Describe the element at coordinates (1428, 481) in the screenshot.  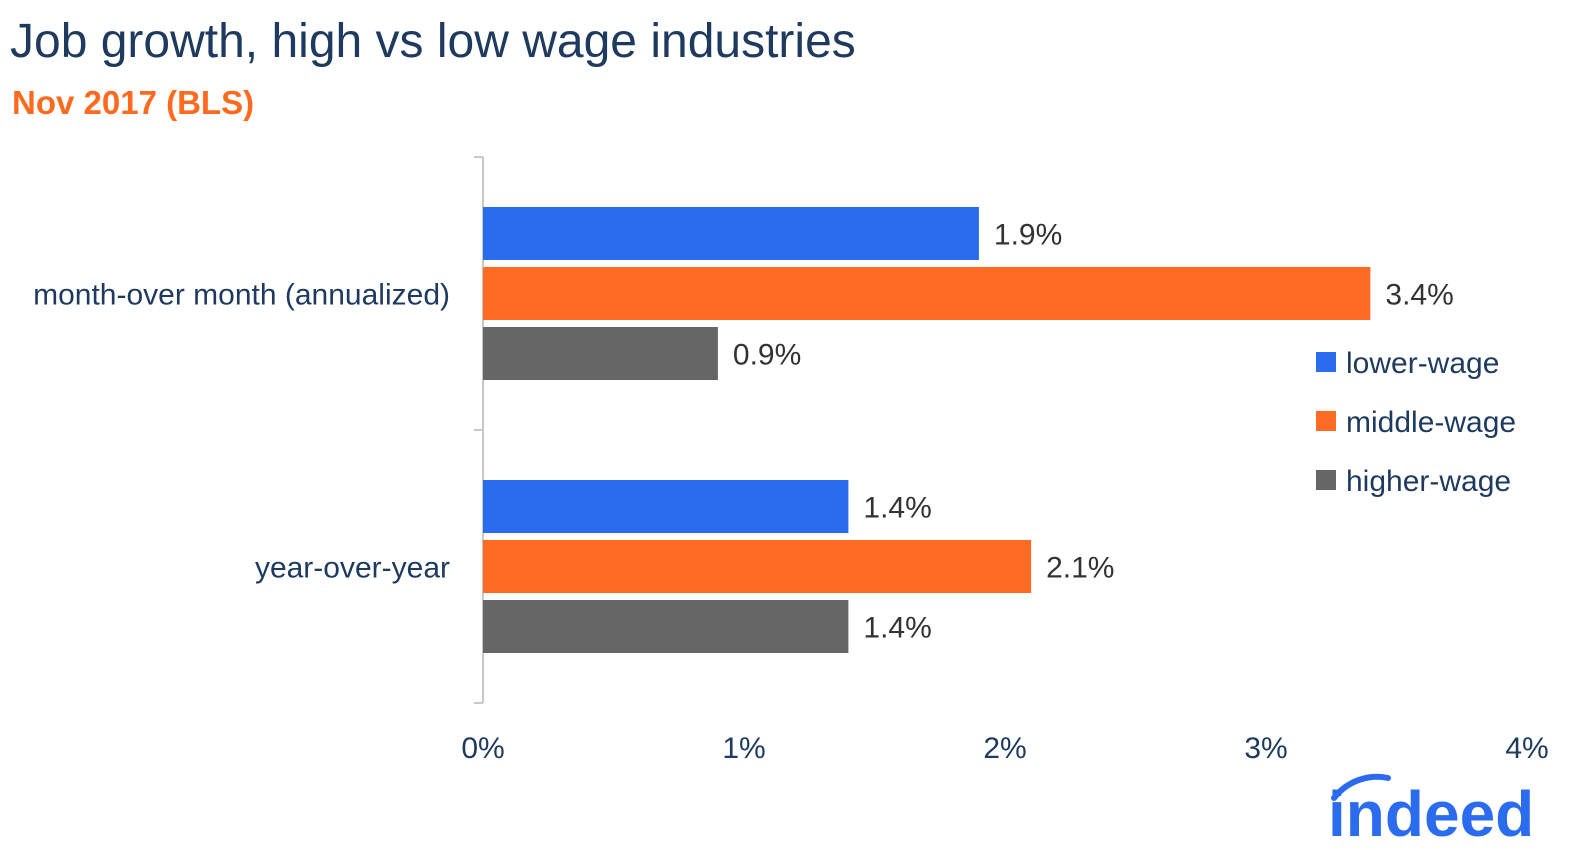
I see `legend-label-higher-wage: higher-wage` at that location.